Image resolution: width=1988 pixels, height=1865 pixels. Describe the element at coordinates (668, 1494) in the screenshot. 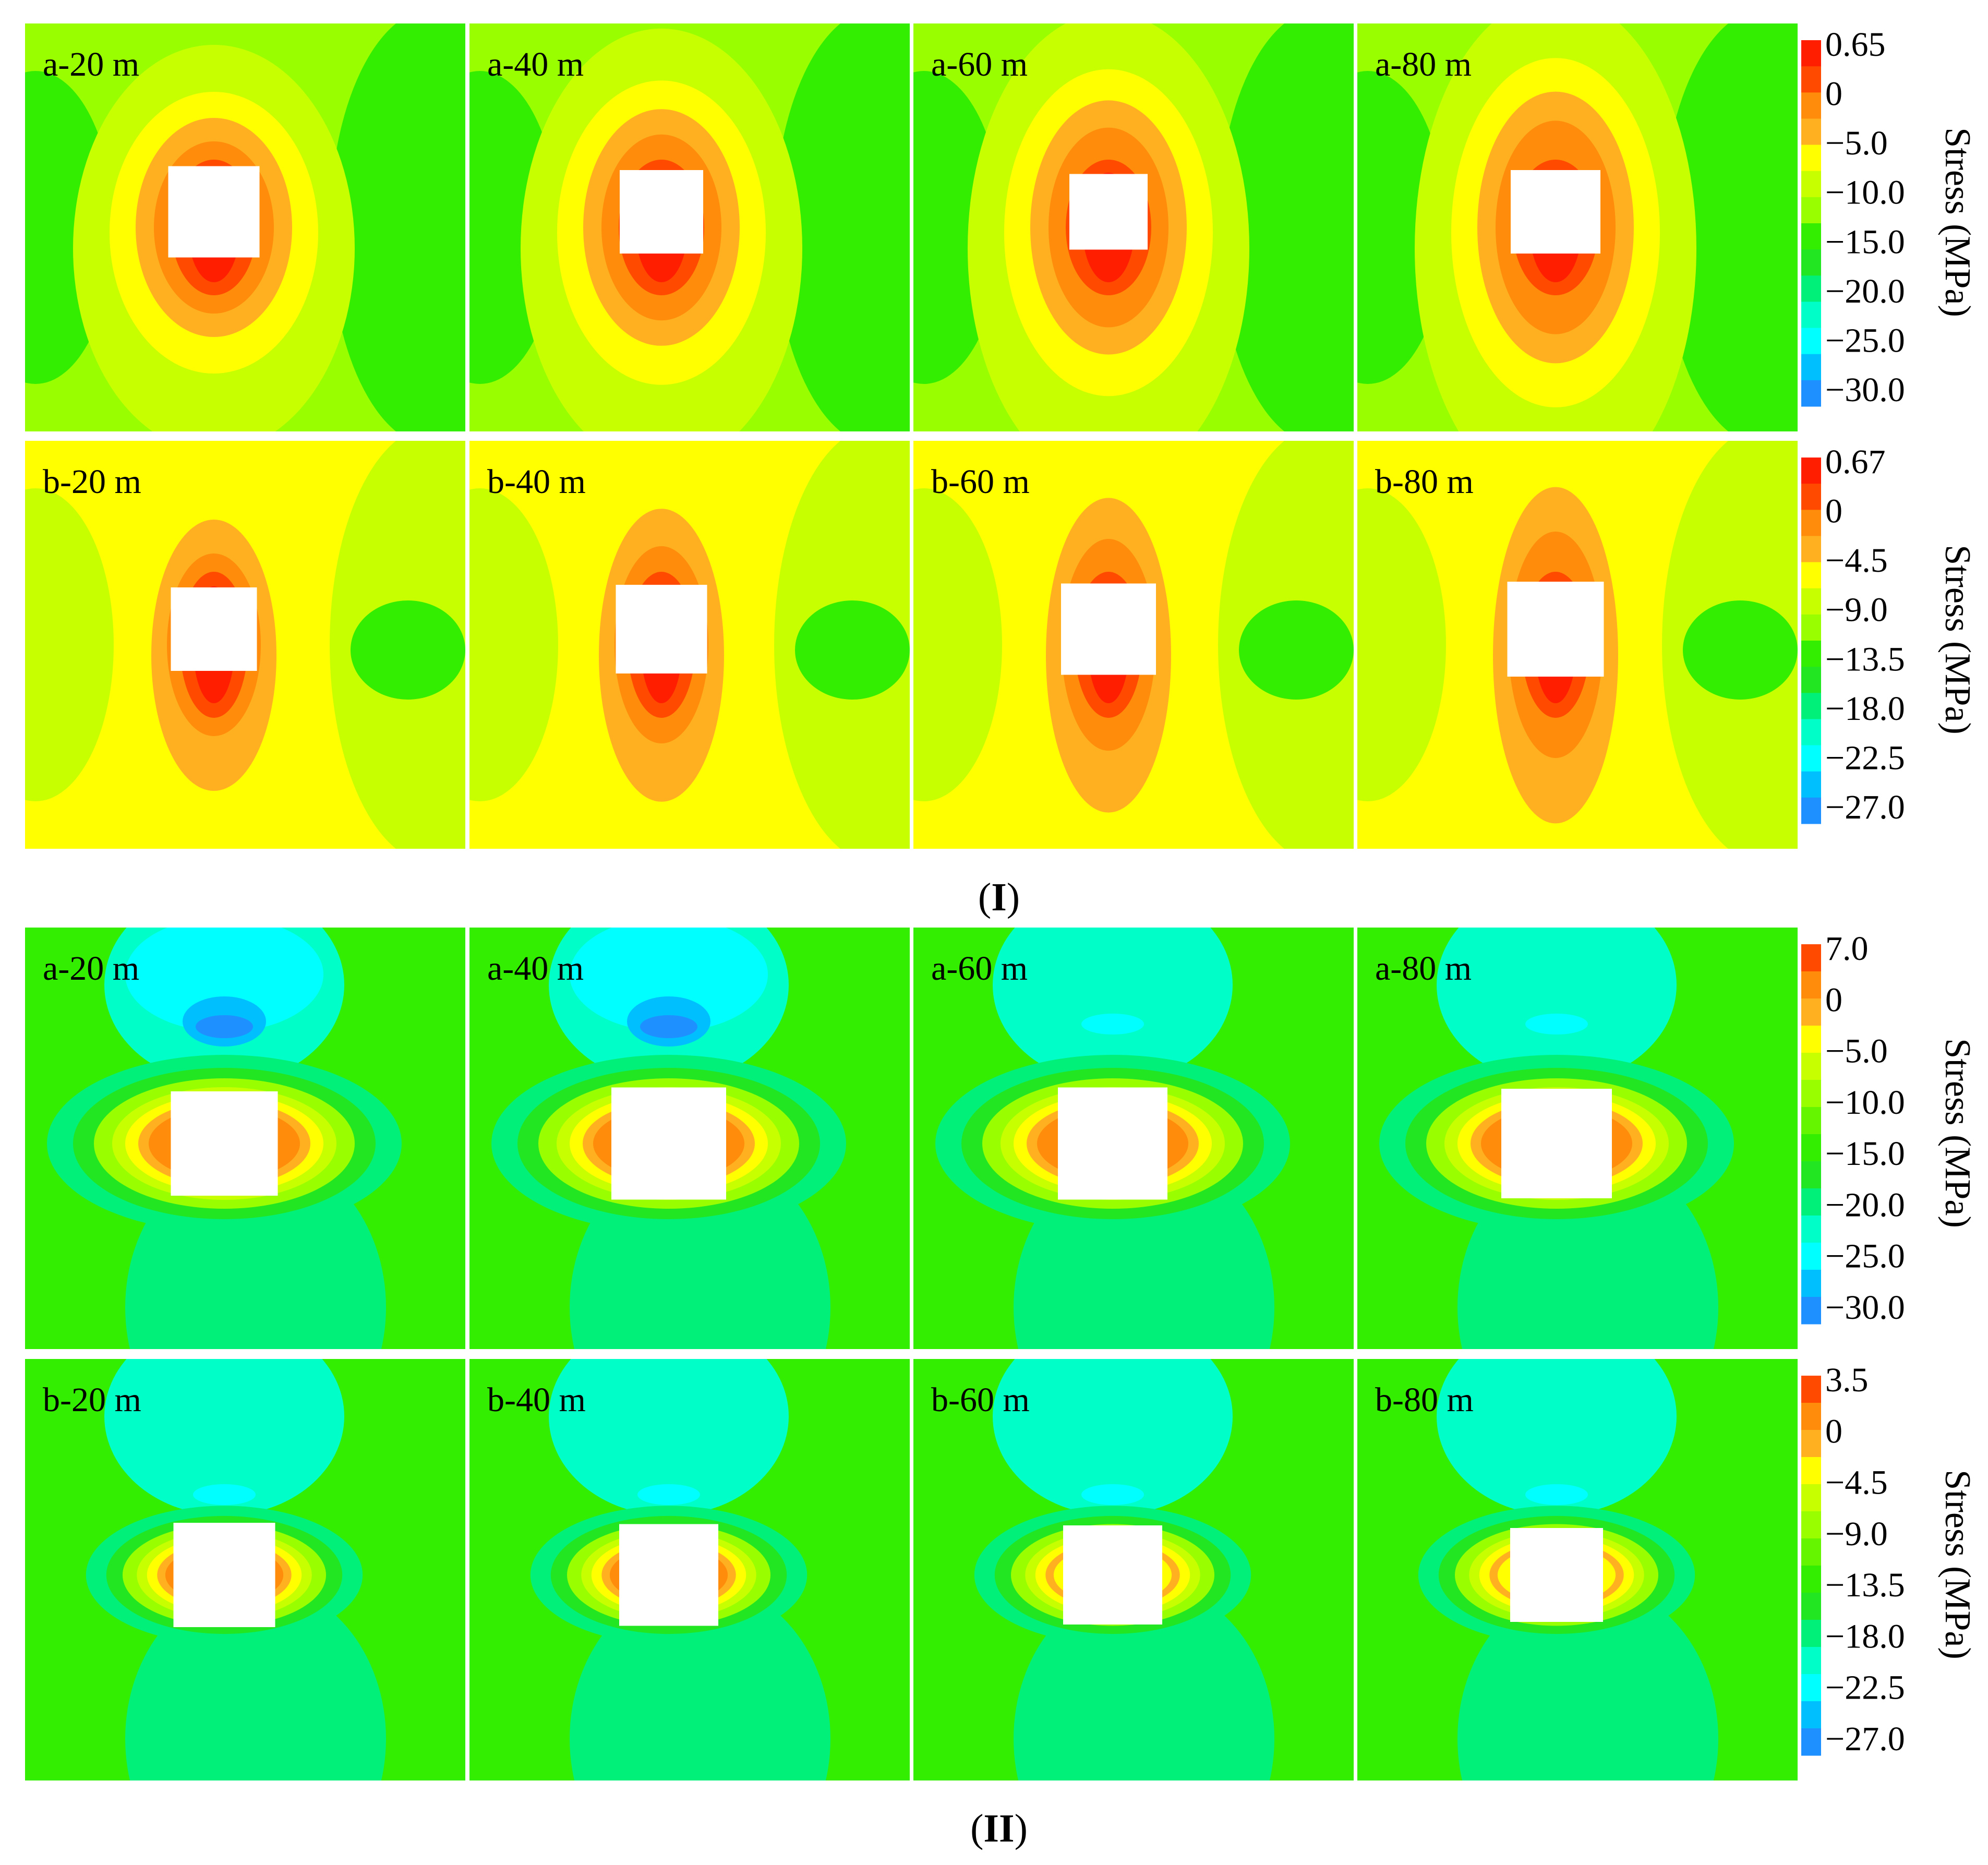

I see `upper-low-stress-core` at that location.